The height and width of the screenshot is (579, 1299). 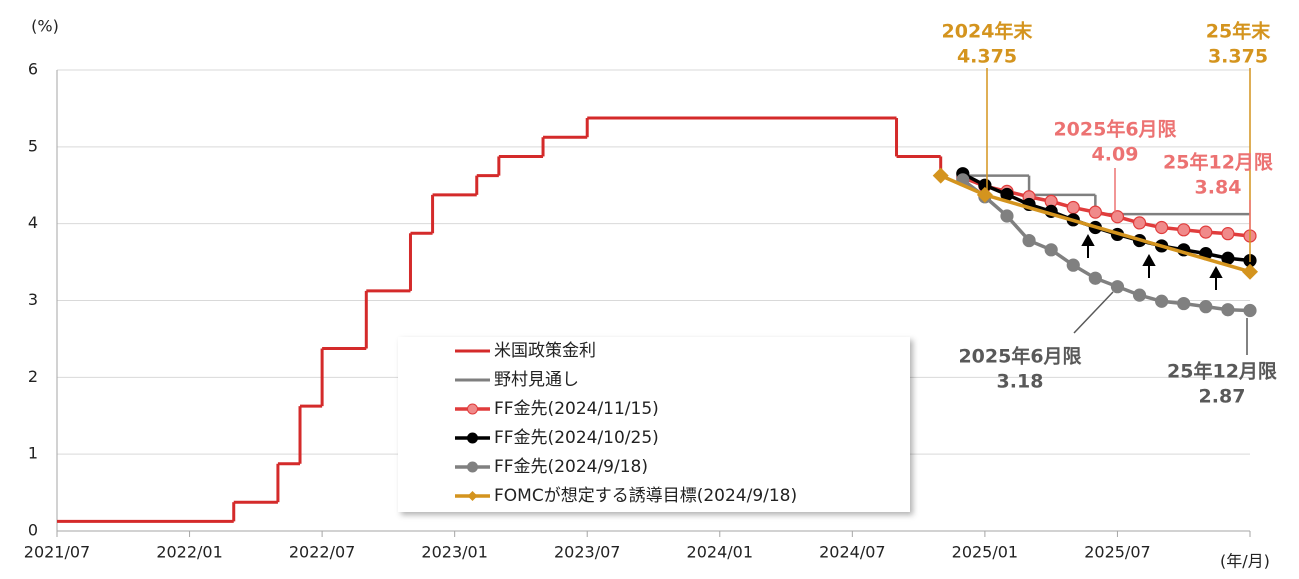 What do you see at coordinates (33, 222) in the screenshot?
I see `y-tick-label: 4` at bounding box center [33, 222].